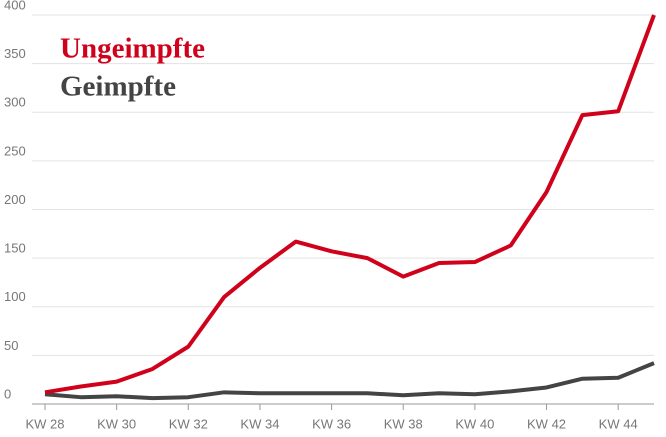 Image resolution: width=666 pixels, height=437 pixels. What do you see at coordinates (403, 423) in the screenshot?
I see `x-tick-label: KW 38` at bounding box center [403, 423].